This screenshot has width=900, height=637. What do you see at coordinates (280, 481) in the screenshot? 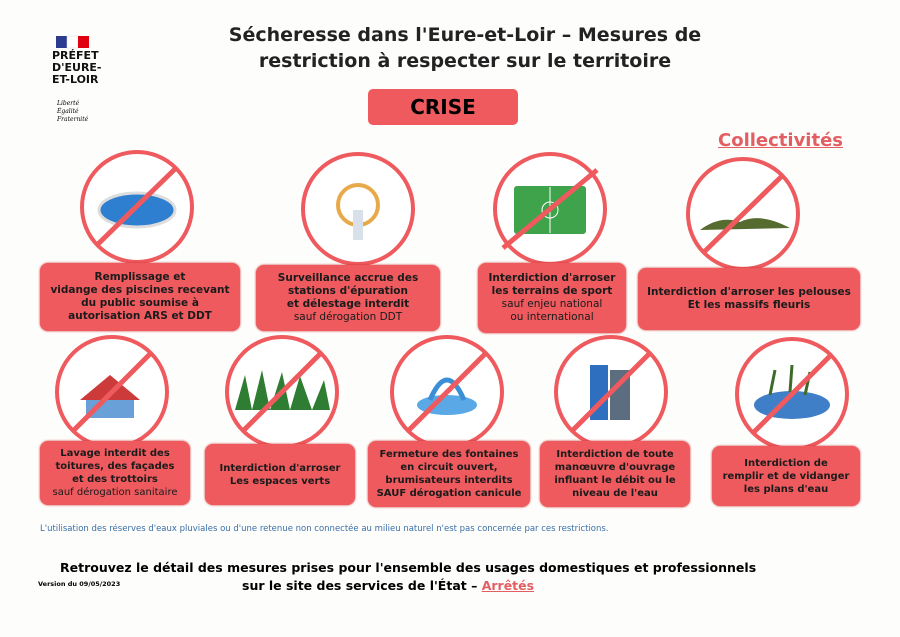
I see `measure-line: Les espaces verts` at bounding box center [280, 481].